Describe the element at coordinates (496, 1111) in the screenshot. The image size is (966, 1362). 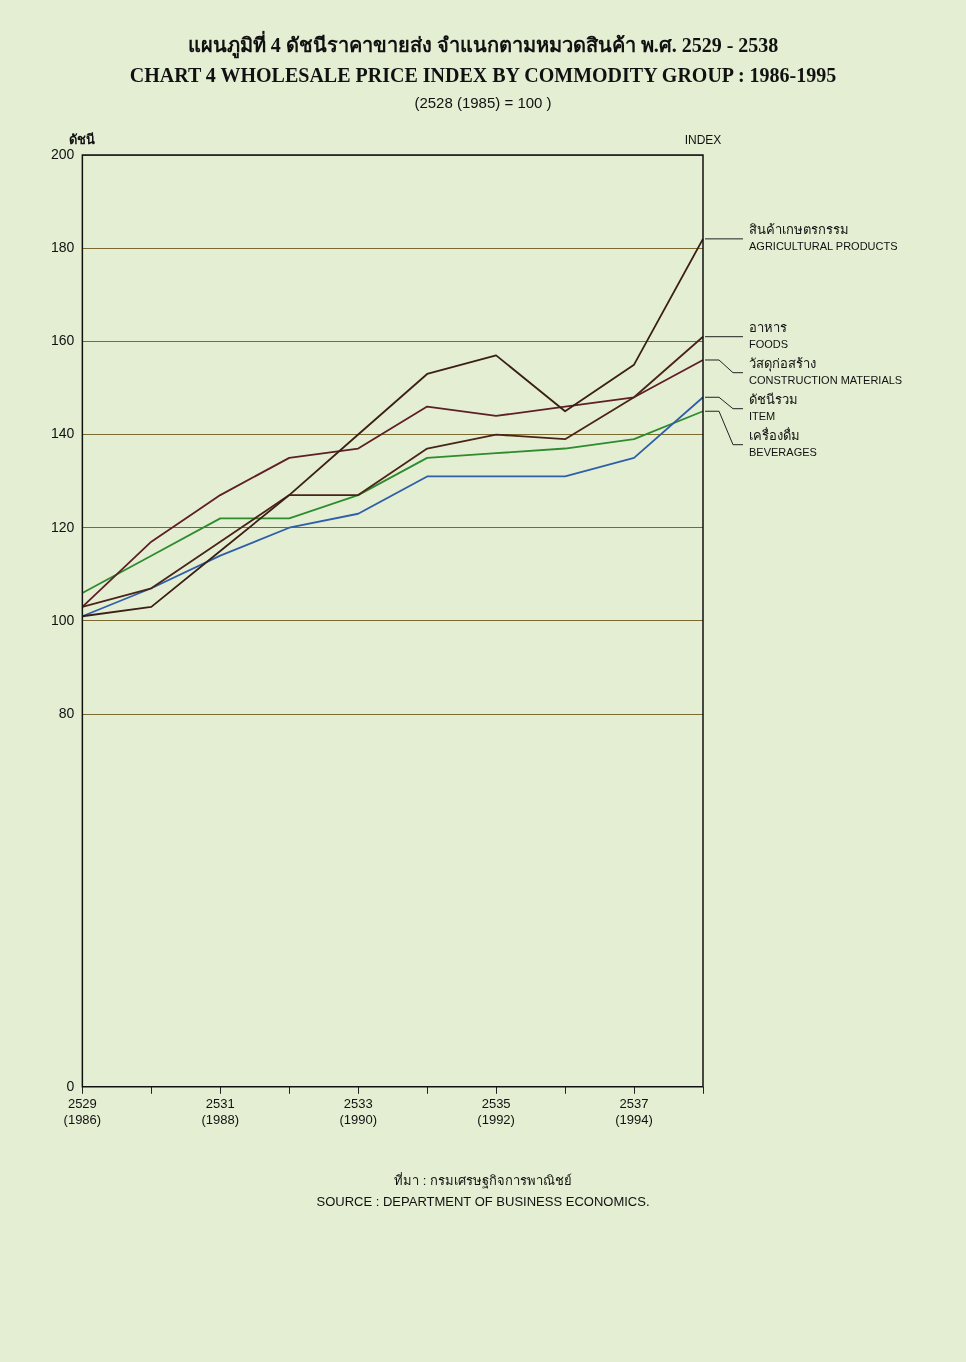
I see `x-tick-label: 2535 (1992)` at that location.